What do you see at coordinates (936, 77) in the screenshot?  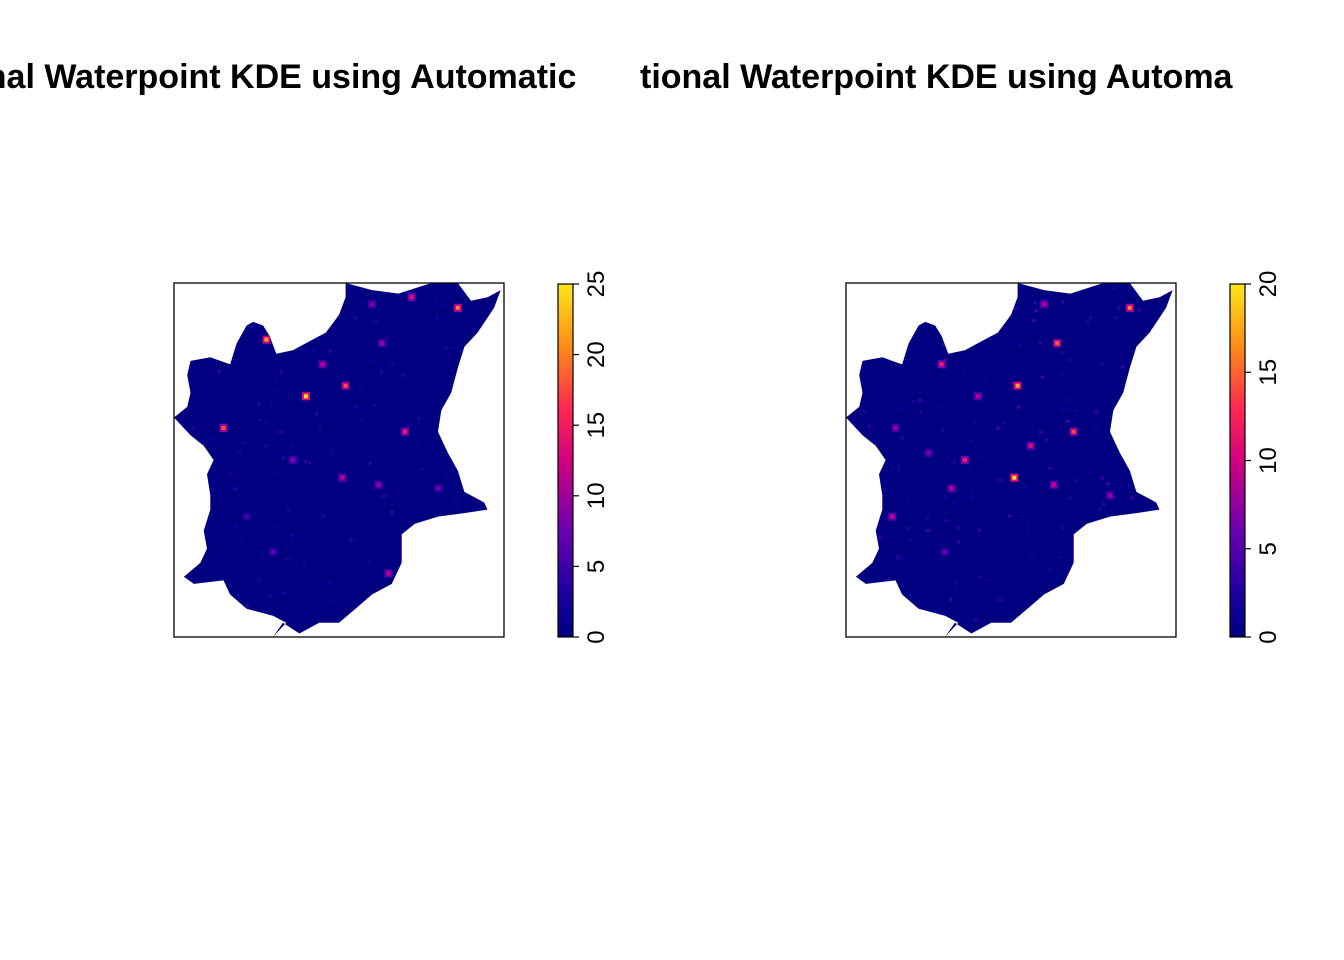 I see `chart-title-right: tional Waterpoint KDE using Automa` at bounding box center [936, 77].